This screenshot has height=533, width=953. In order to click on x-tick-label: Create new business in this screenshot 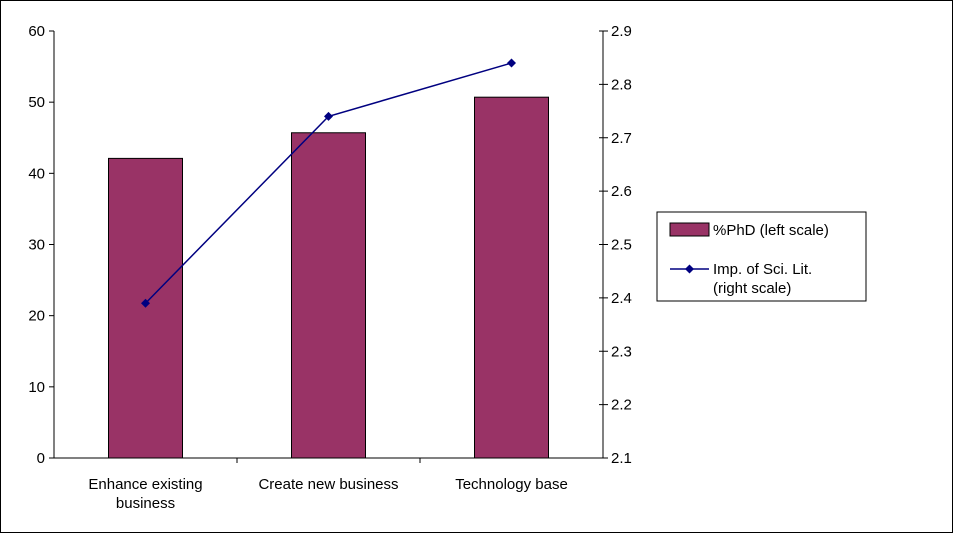, I will do `click(328, 484)`.